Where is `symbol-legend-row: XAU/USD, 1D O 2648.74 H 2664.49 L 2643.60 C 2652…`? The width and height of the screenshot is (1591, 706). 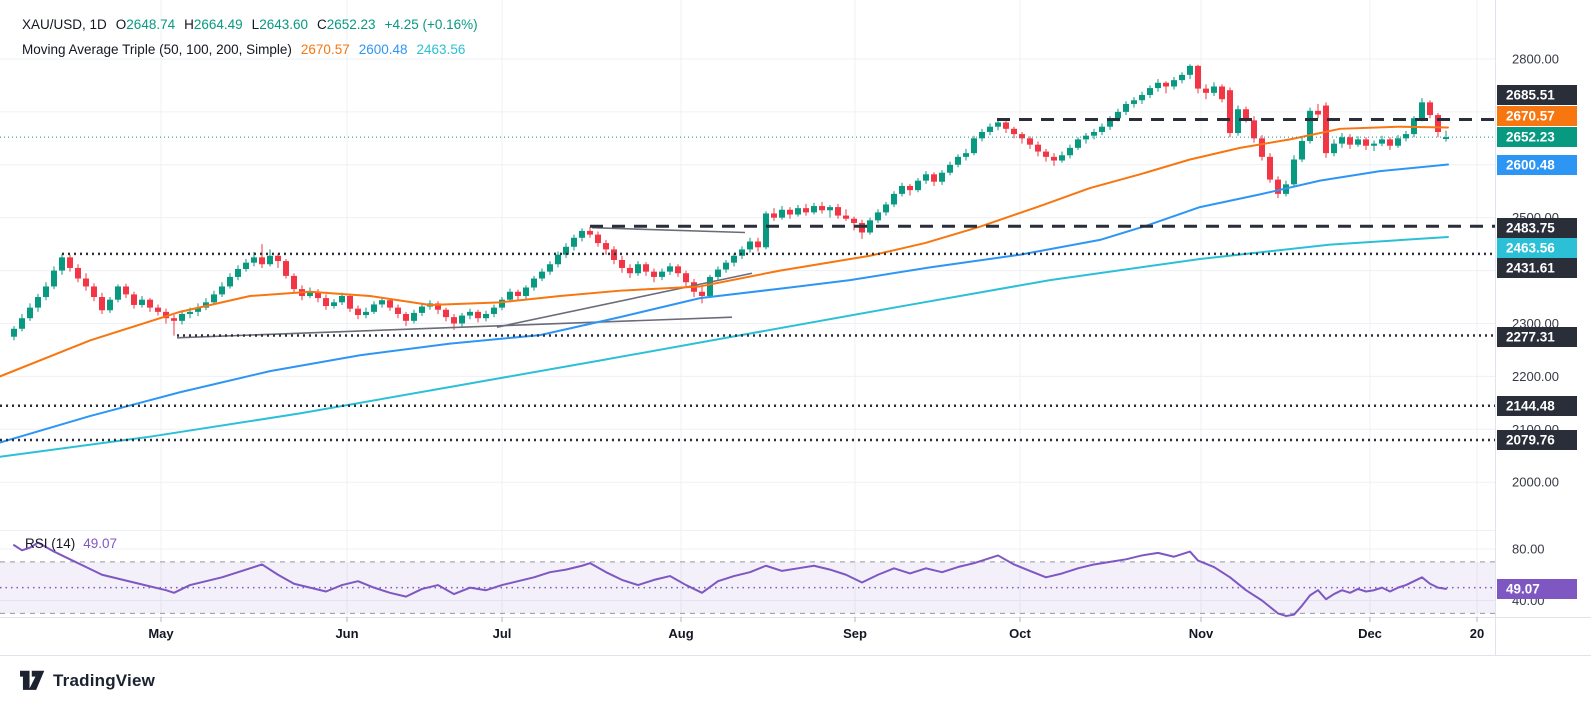 symbol-legend-row: XAU/USD, 1D O 2648.74 H 2664.49 L 2643.60 C 2652… is located at coordinates (250, 24).